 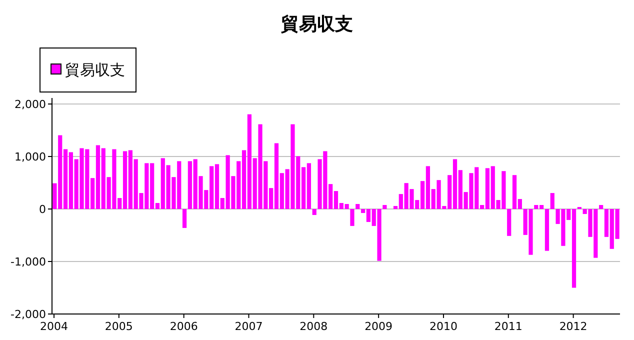 I want to click on xtick: 2006, so click(x=184, y=326).